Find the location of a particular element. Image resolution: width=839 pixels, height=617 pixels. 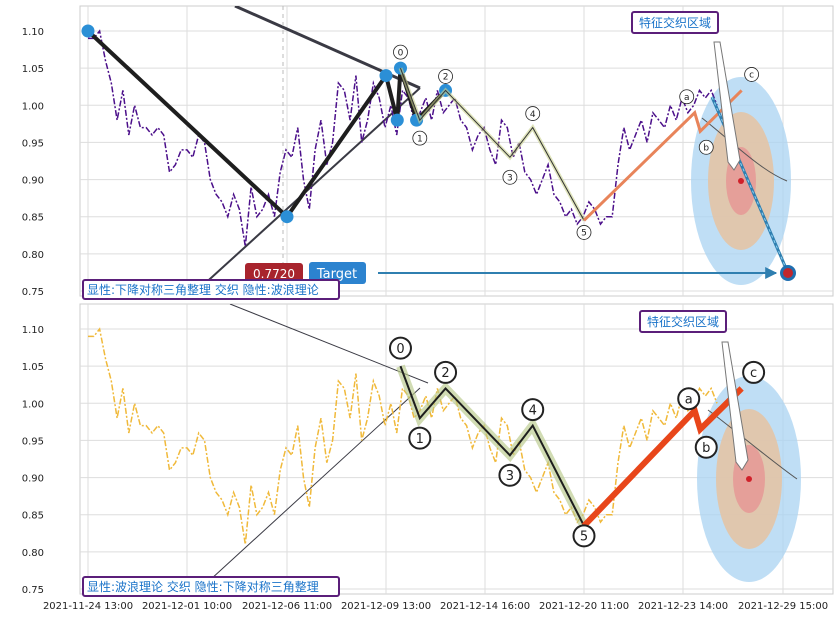

top-feature-zone is located at coordinates (741, 181).